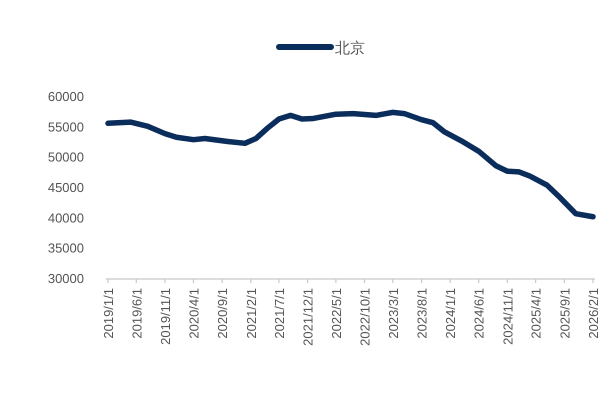 The width and height of the screenshot is (616, 406). I want to click on x-tick-label: 2019/1/1, so click(108, 313).